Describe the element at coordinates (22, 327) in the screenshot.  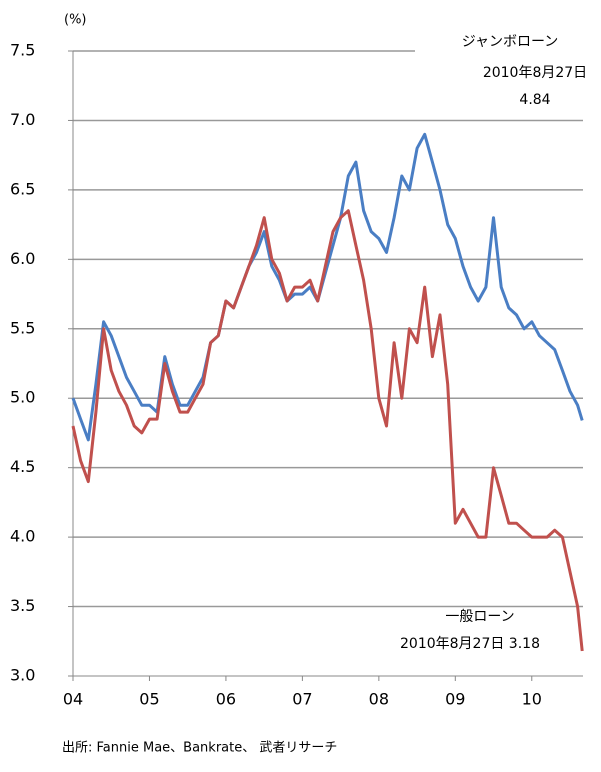
I see `y-tick-label: 5.5` at that location.